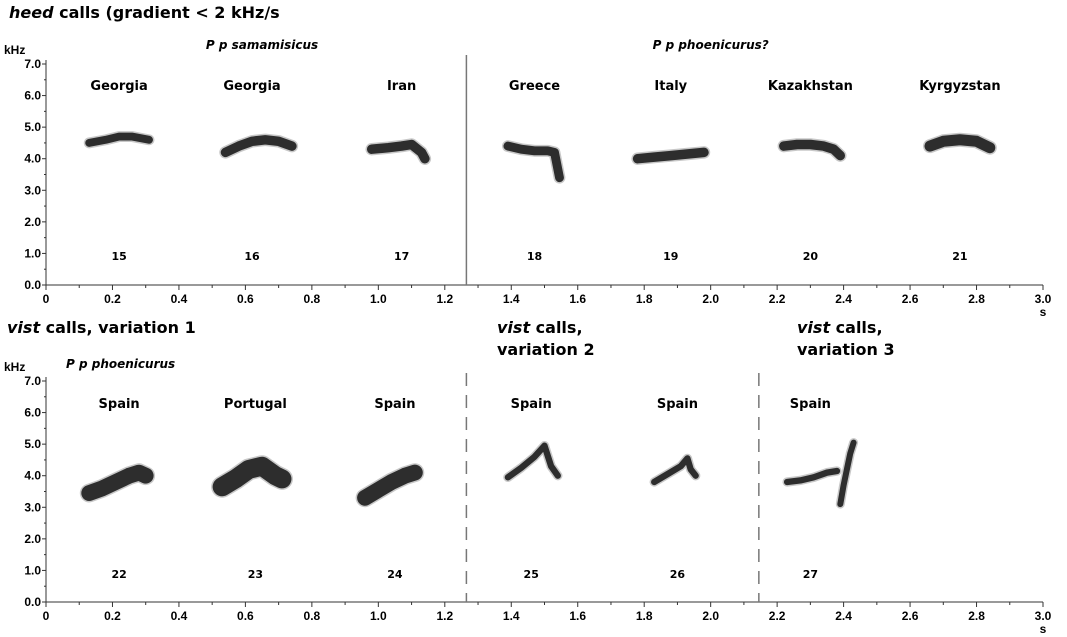  I want to click on call-number-label: 18, so click(534, 256).